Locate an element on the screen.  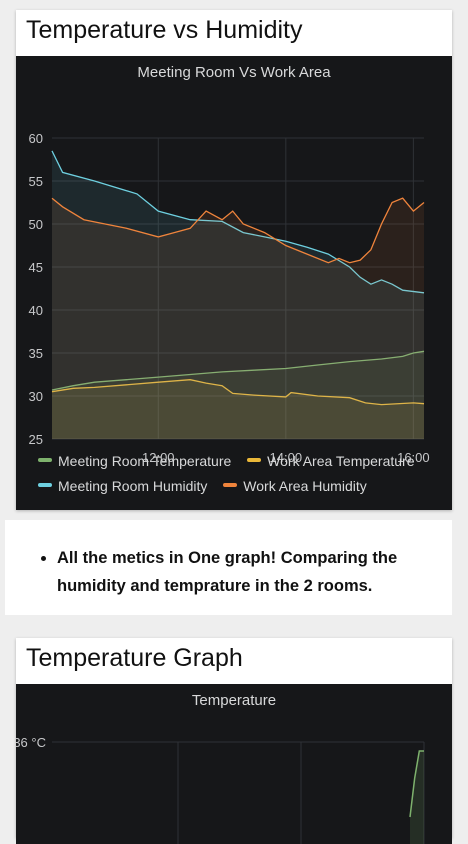
y-tick-label: 36 °C is located at coordinates (31, 742).